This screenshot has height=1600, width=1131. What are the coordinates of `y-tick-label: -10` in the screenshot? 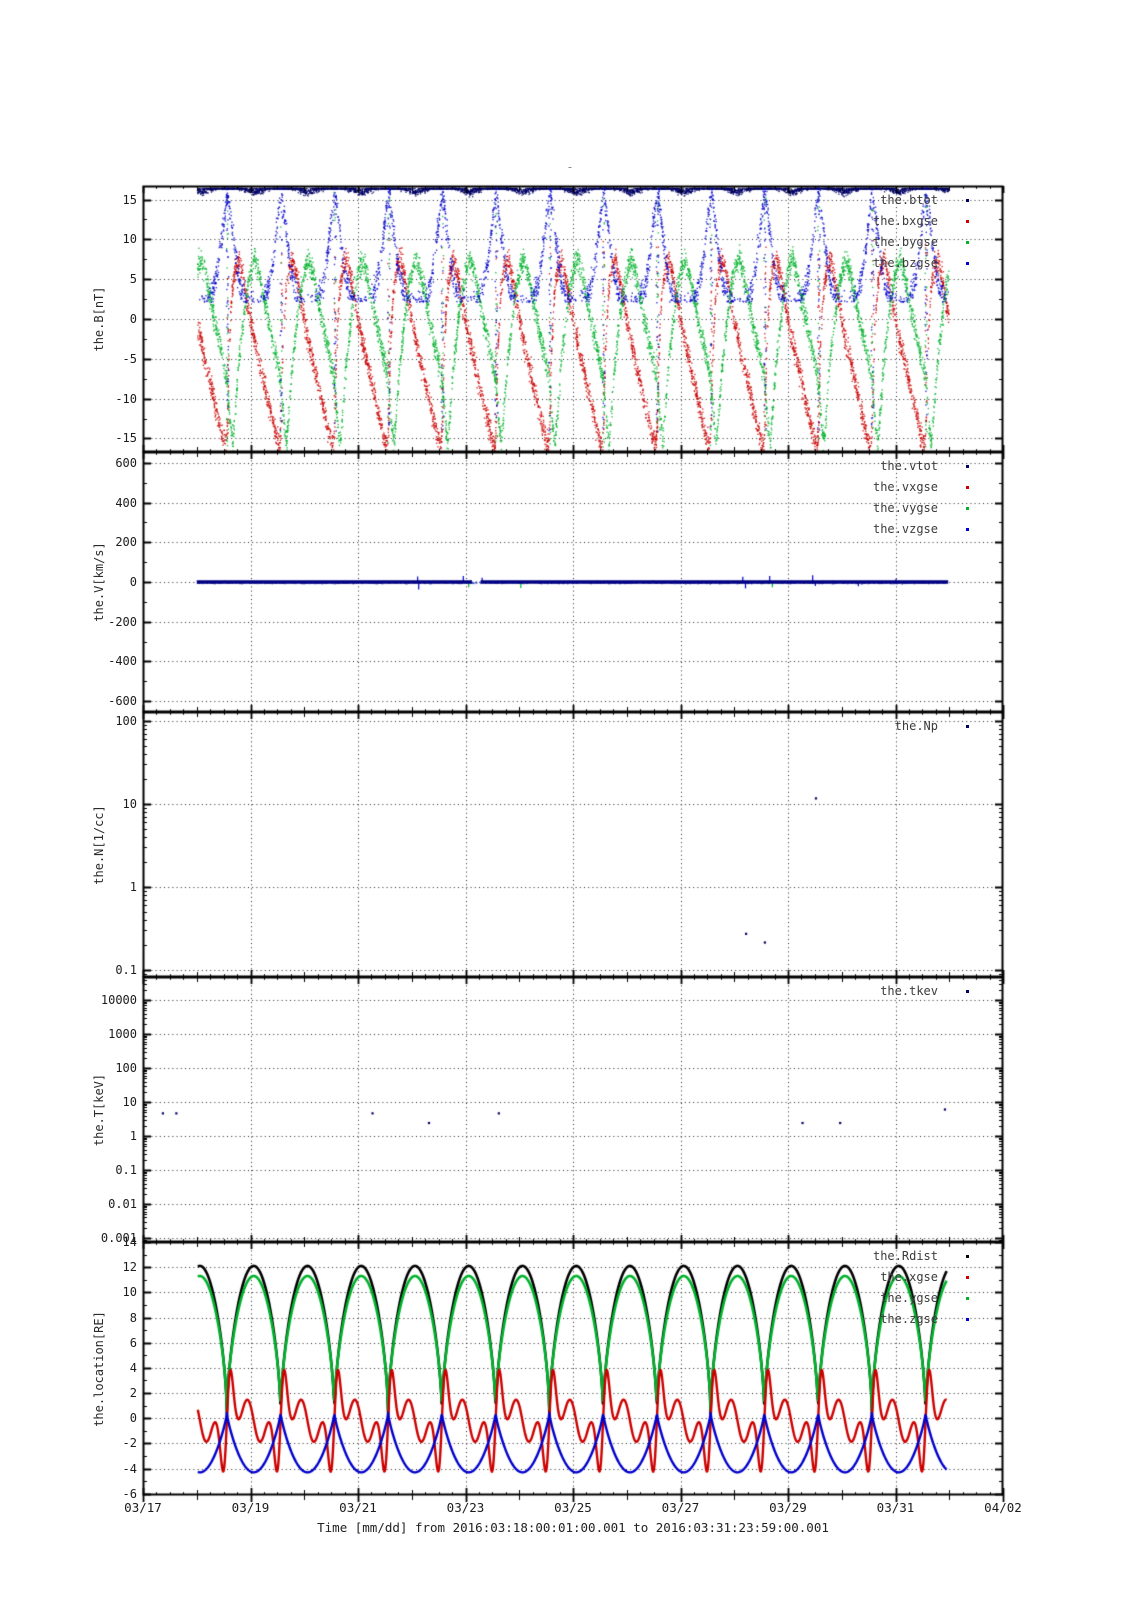 It's located at (126, 398).